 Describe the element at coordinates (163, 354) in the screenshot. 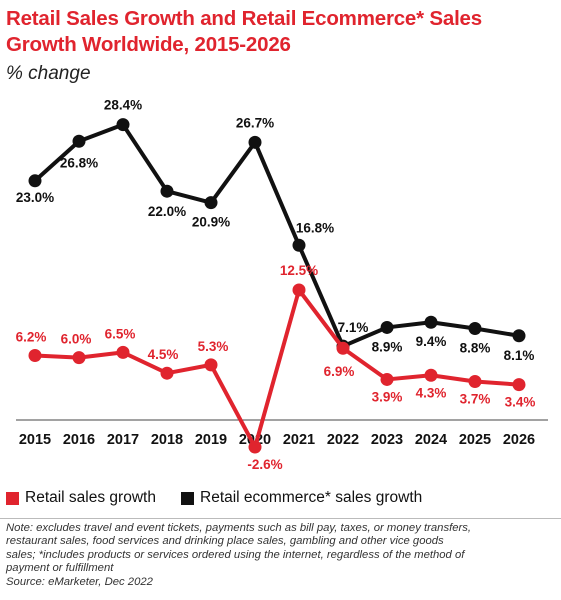

I see `data-label-retail: 4.5%` at that location.